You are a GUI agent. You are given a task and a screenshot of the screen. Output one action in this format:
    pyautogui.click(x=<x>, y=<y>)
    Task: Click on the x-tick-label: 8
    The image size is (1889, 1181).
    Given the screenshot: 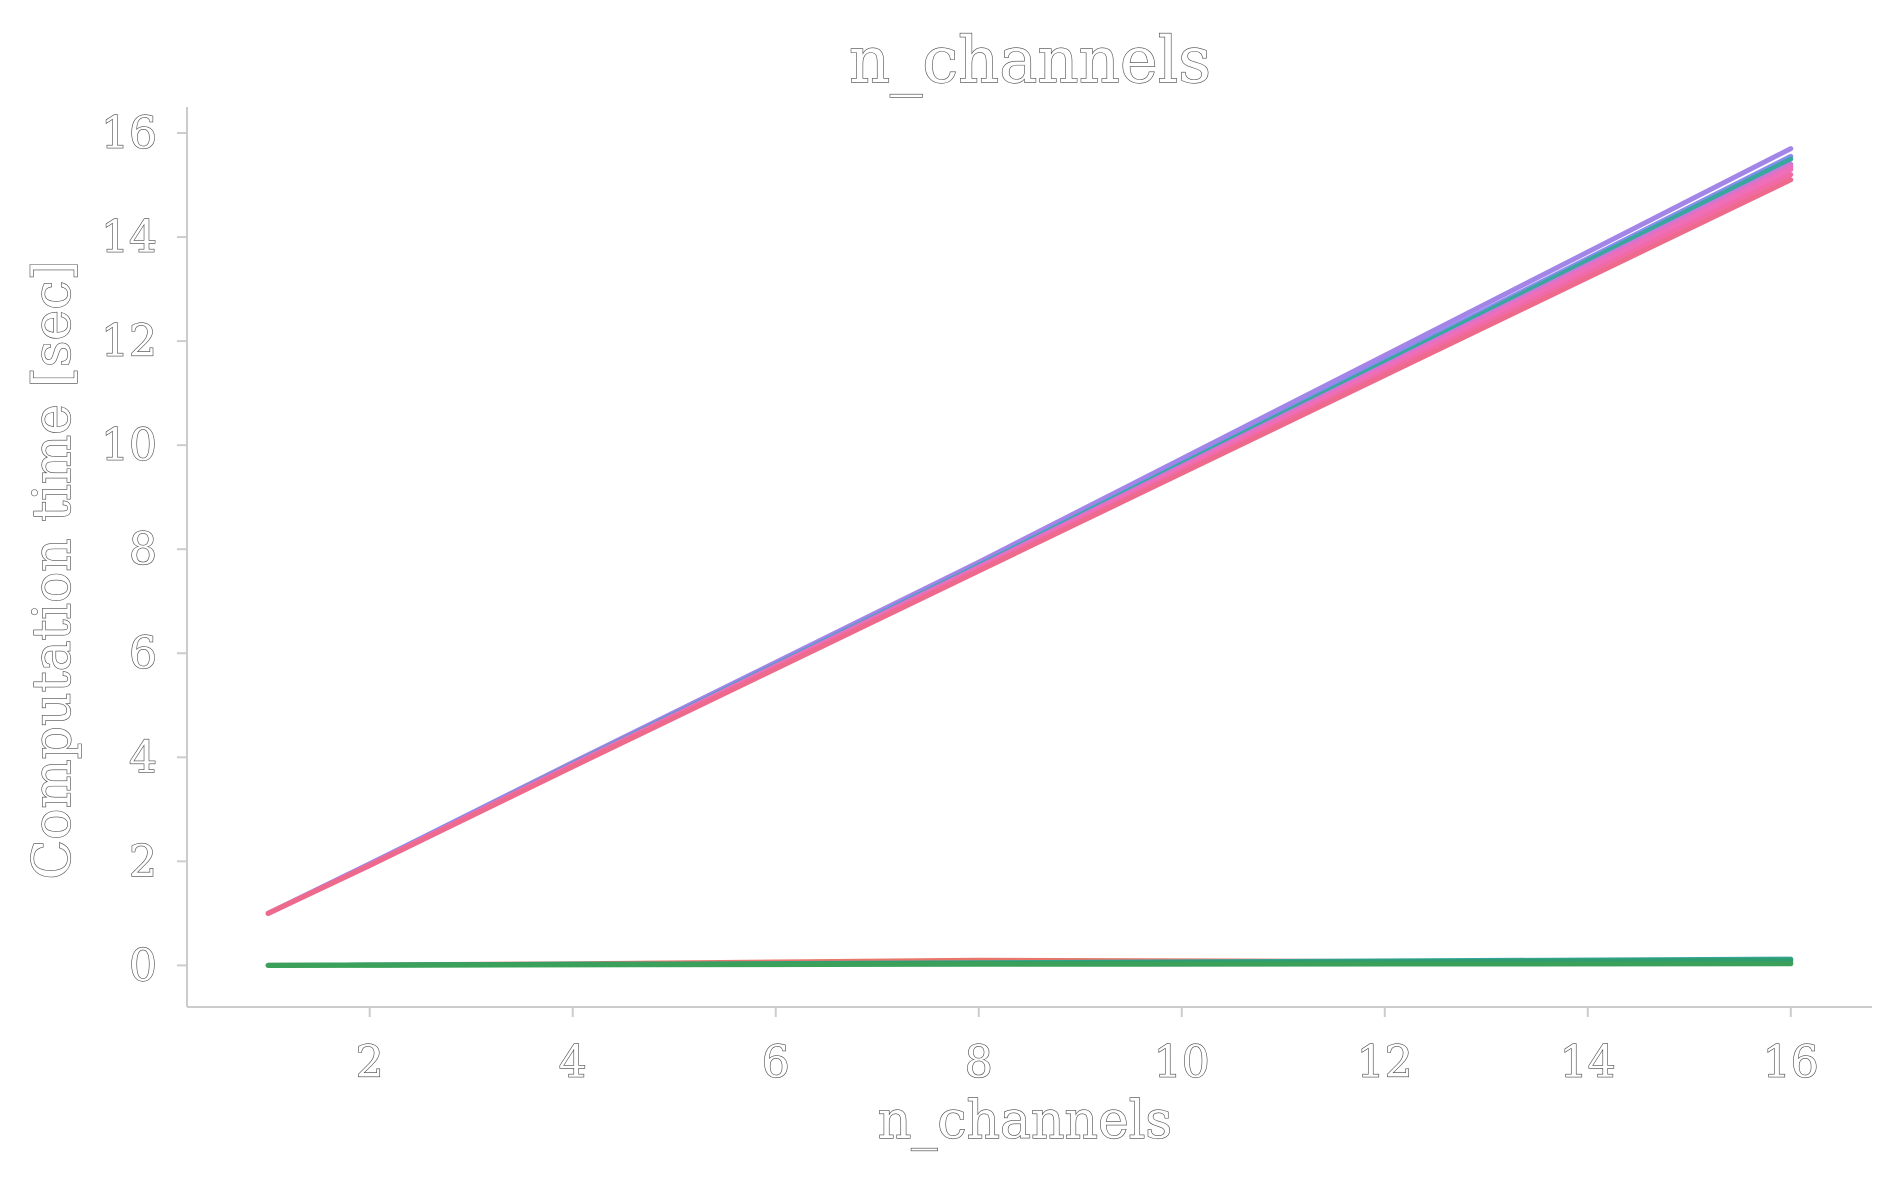 What is the action you would take?
    pyautogui.click(x=979, y=1062)
    